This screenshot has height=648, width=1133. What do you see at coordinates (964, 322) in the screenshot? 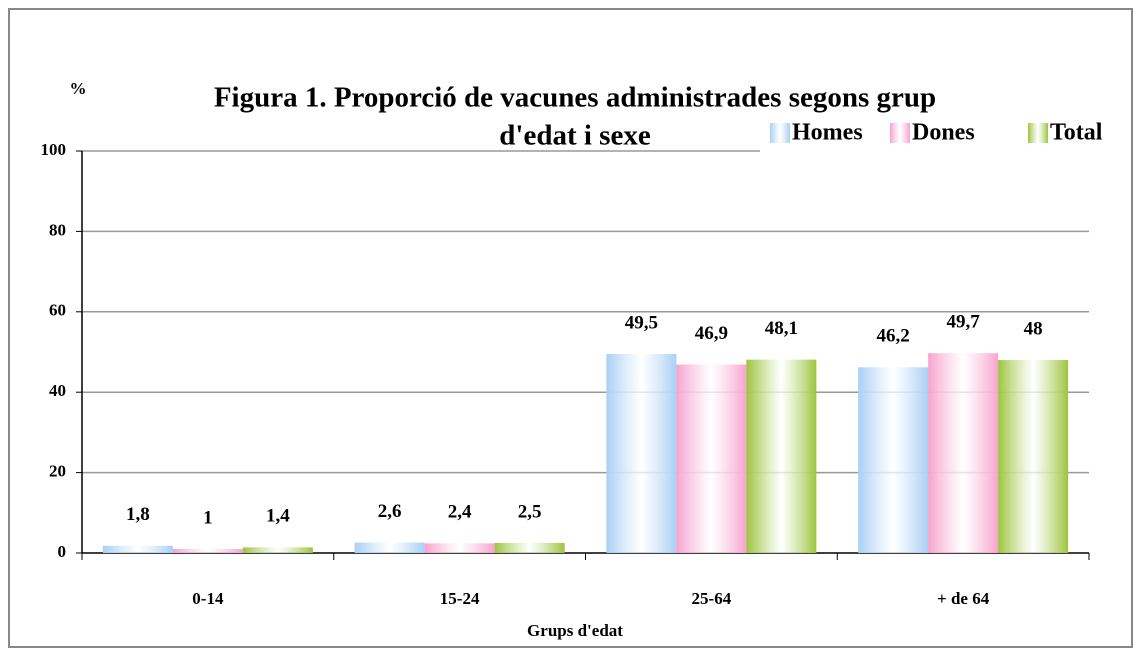
I see `data-label: 49,7` at bounding box center [964, 322].